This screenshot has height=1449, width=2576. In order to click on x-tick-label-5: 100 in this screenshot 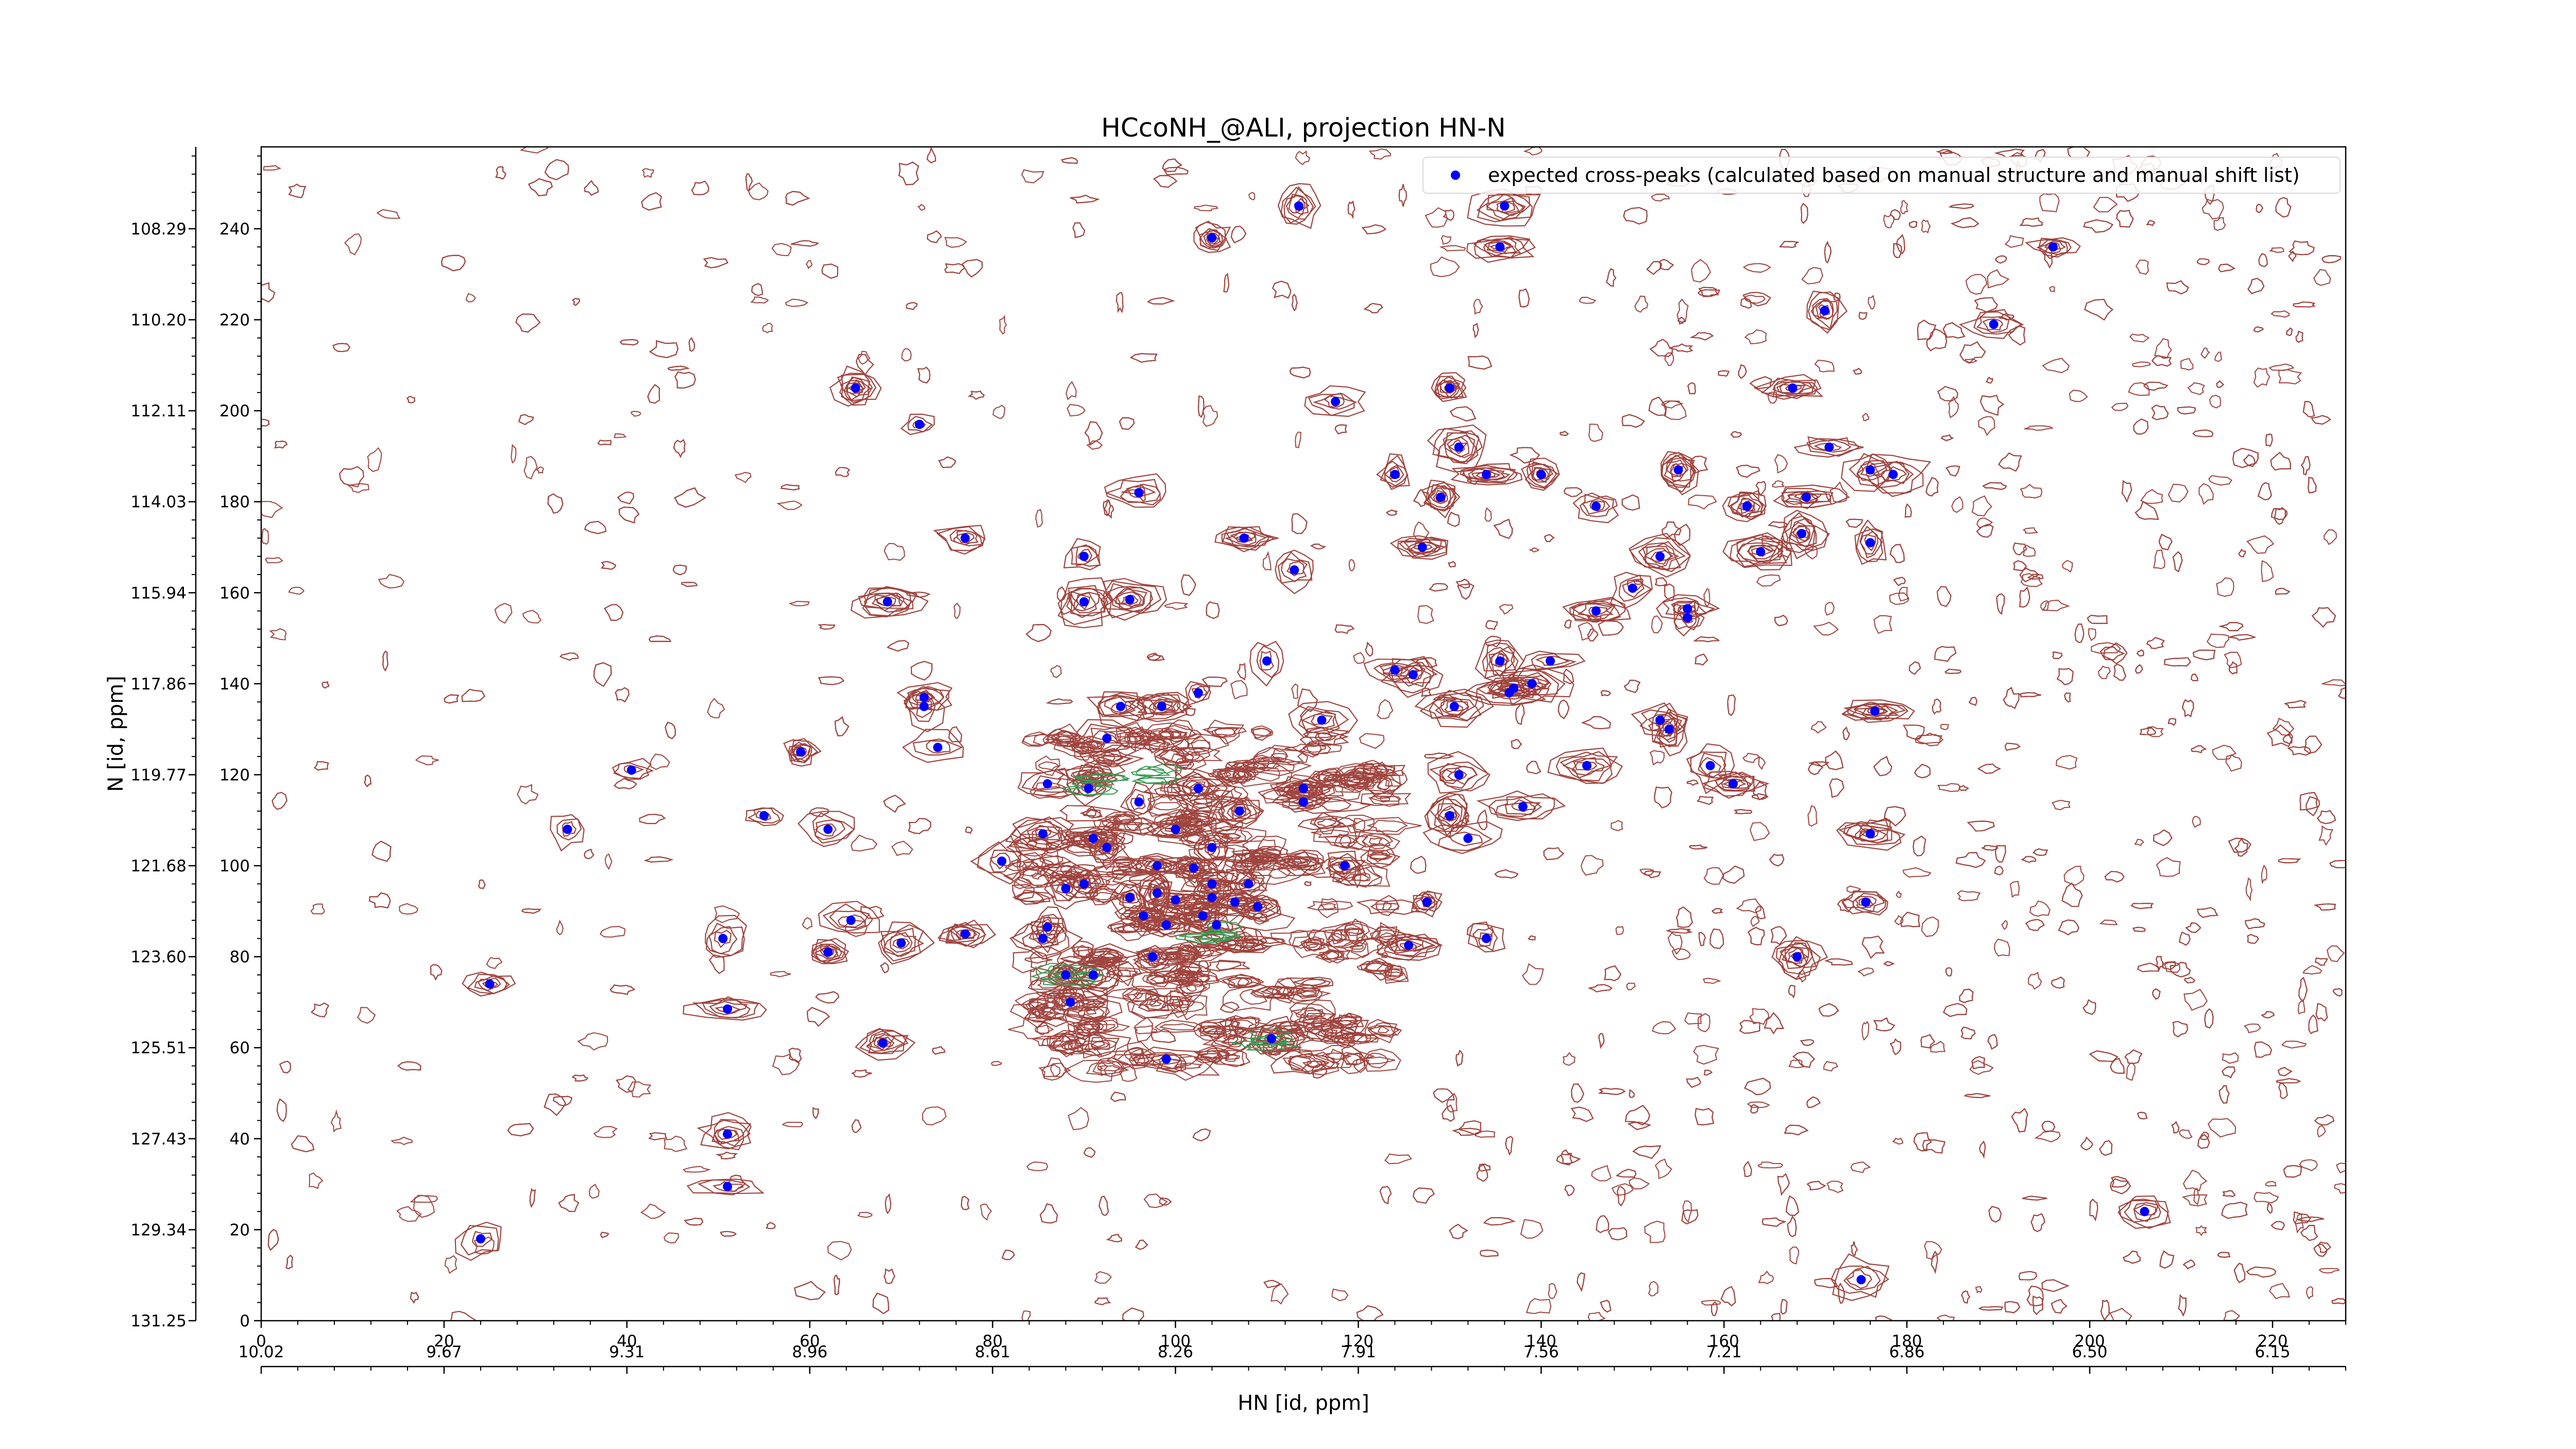, I will do `click(1176, 1341)`.